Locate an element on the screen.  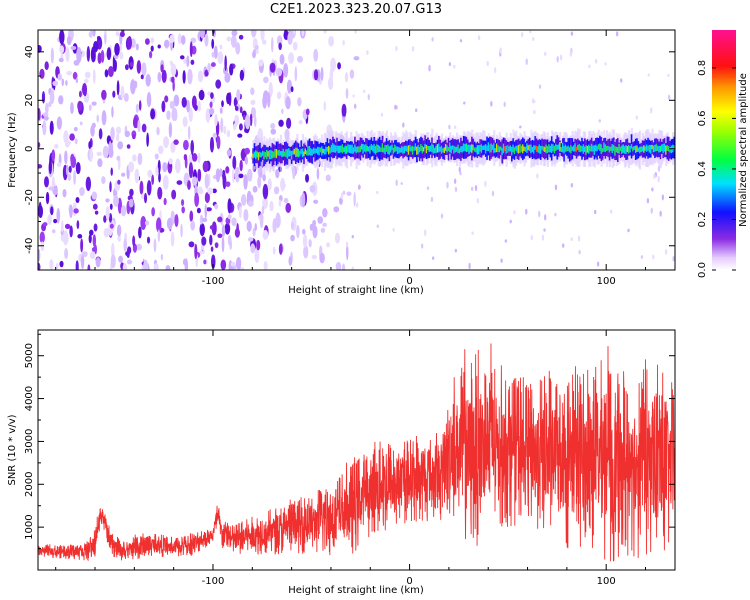
colorbar-tick-label: 0.2 is located at coordinates (702, 220).